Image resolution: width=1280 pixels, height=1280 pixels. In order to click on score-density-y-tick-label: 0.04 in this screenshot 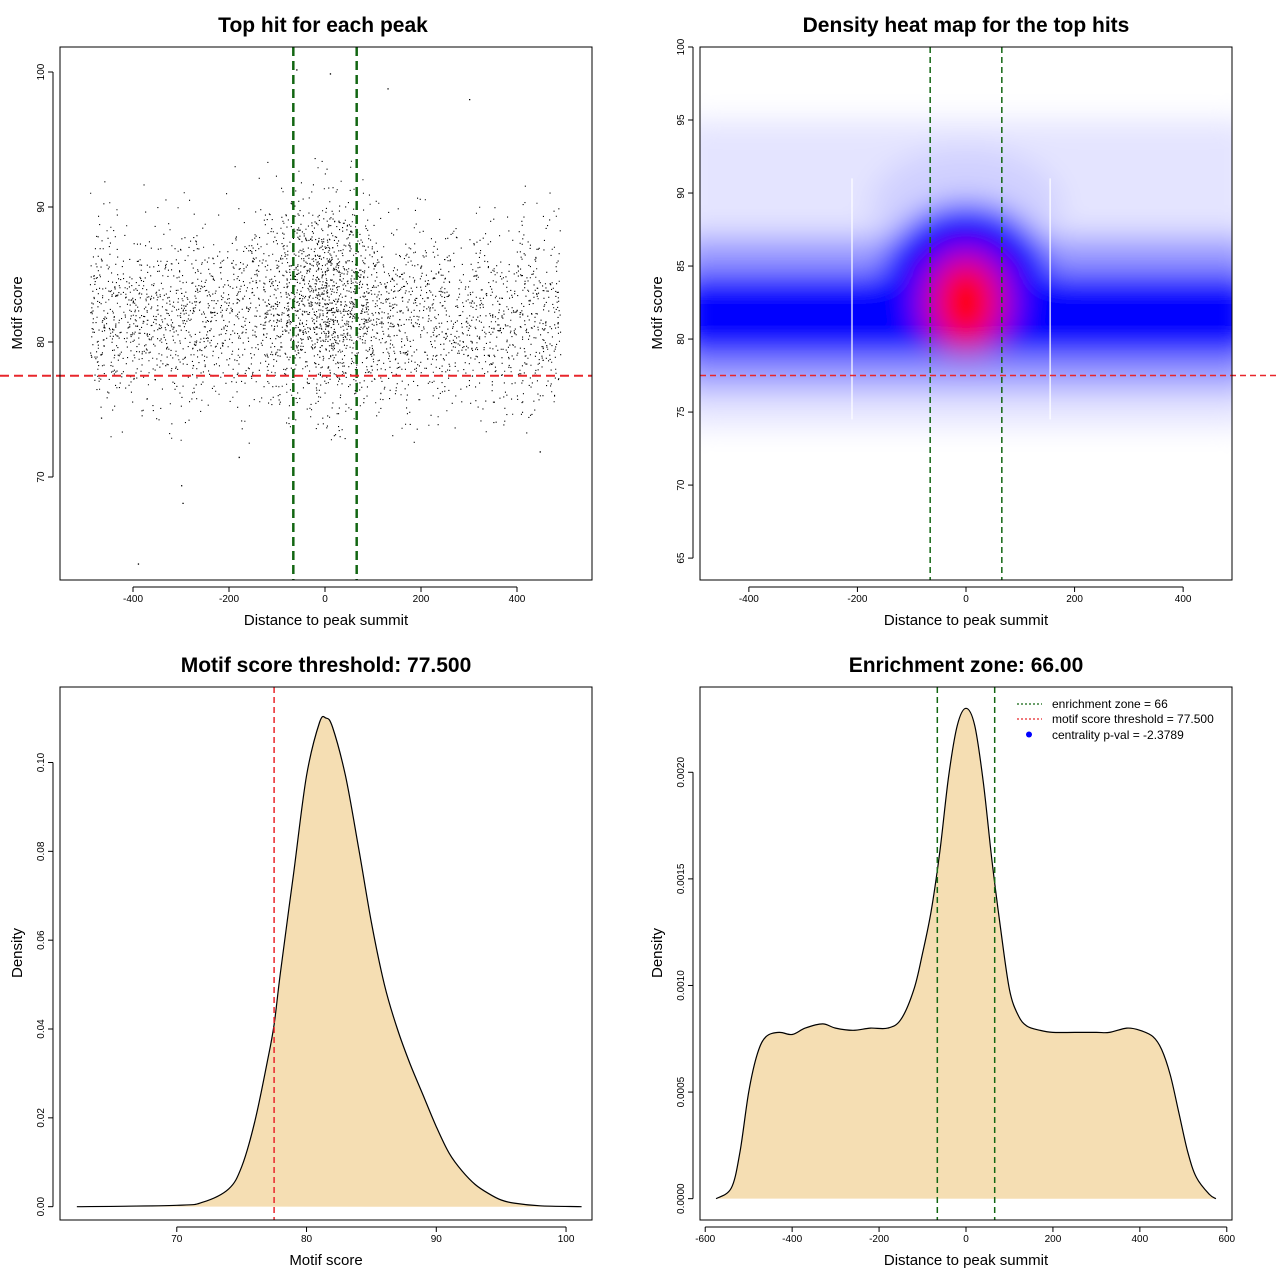, I will do `click(41, 1029)`.